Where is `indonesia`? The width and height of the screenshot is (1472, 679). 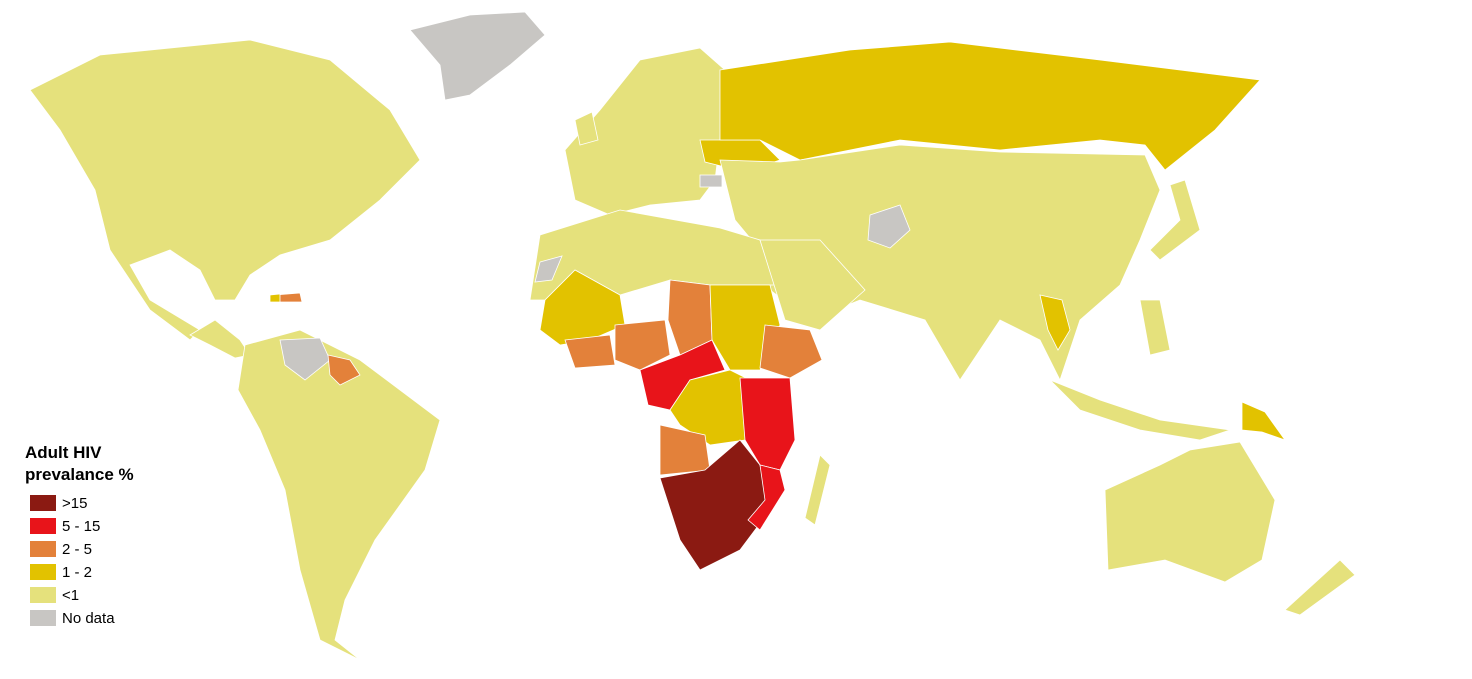 indonesia is located at coordinates (1140, 410).